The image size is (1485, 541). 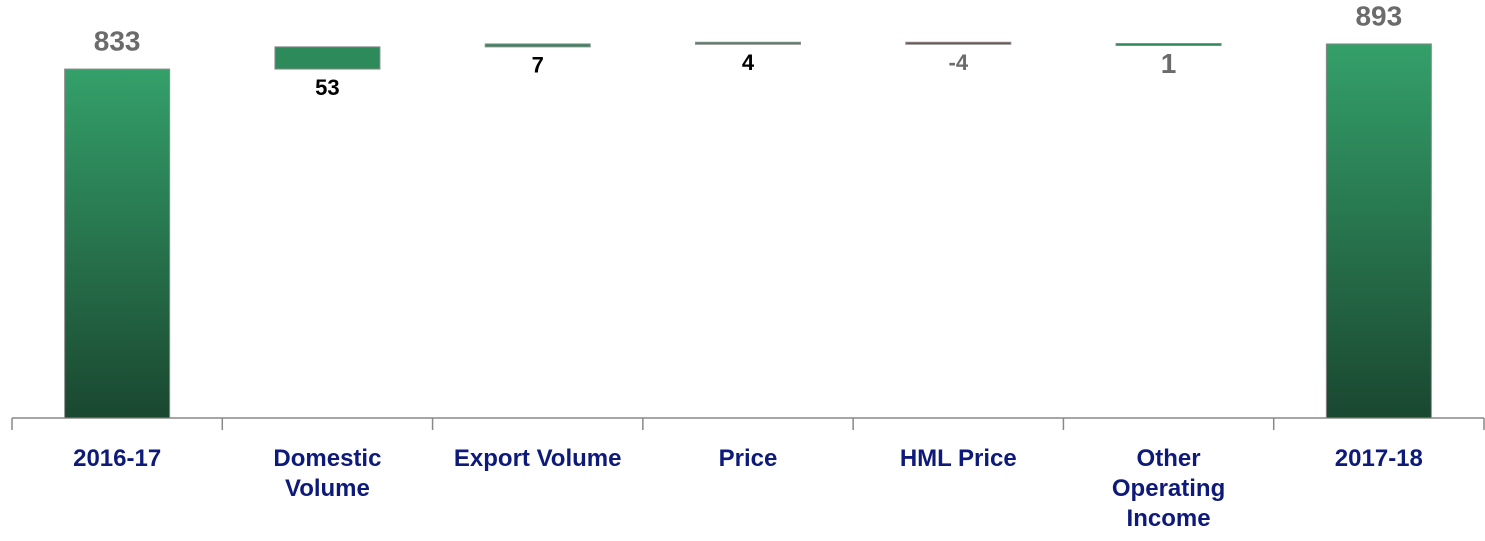 What do you see at coordinates (1169, 63) in the screenshot?
I see `value-label: 1` at bounding box center [1169, 63].